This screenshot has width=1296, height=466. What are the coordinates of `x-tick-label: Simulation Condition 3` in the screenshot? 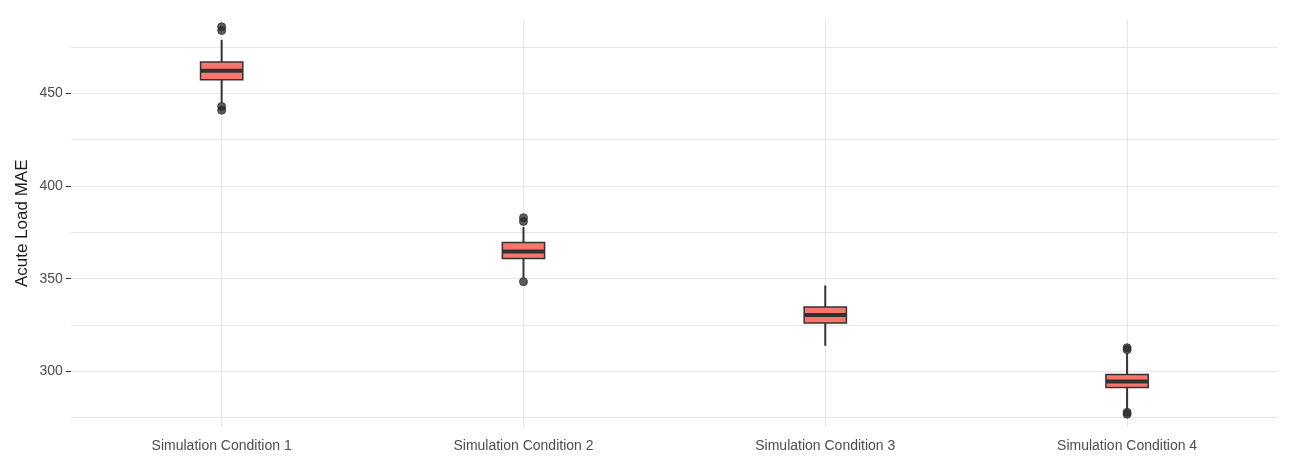 It's located at (825, 445).